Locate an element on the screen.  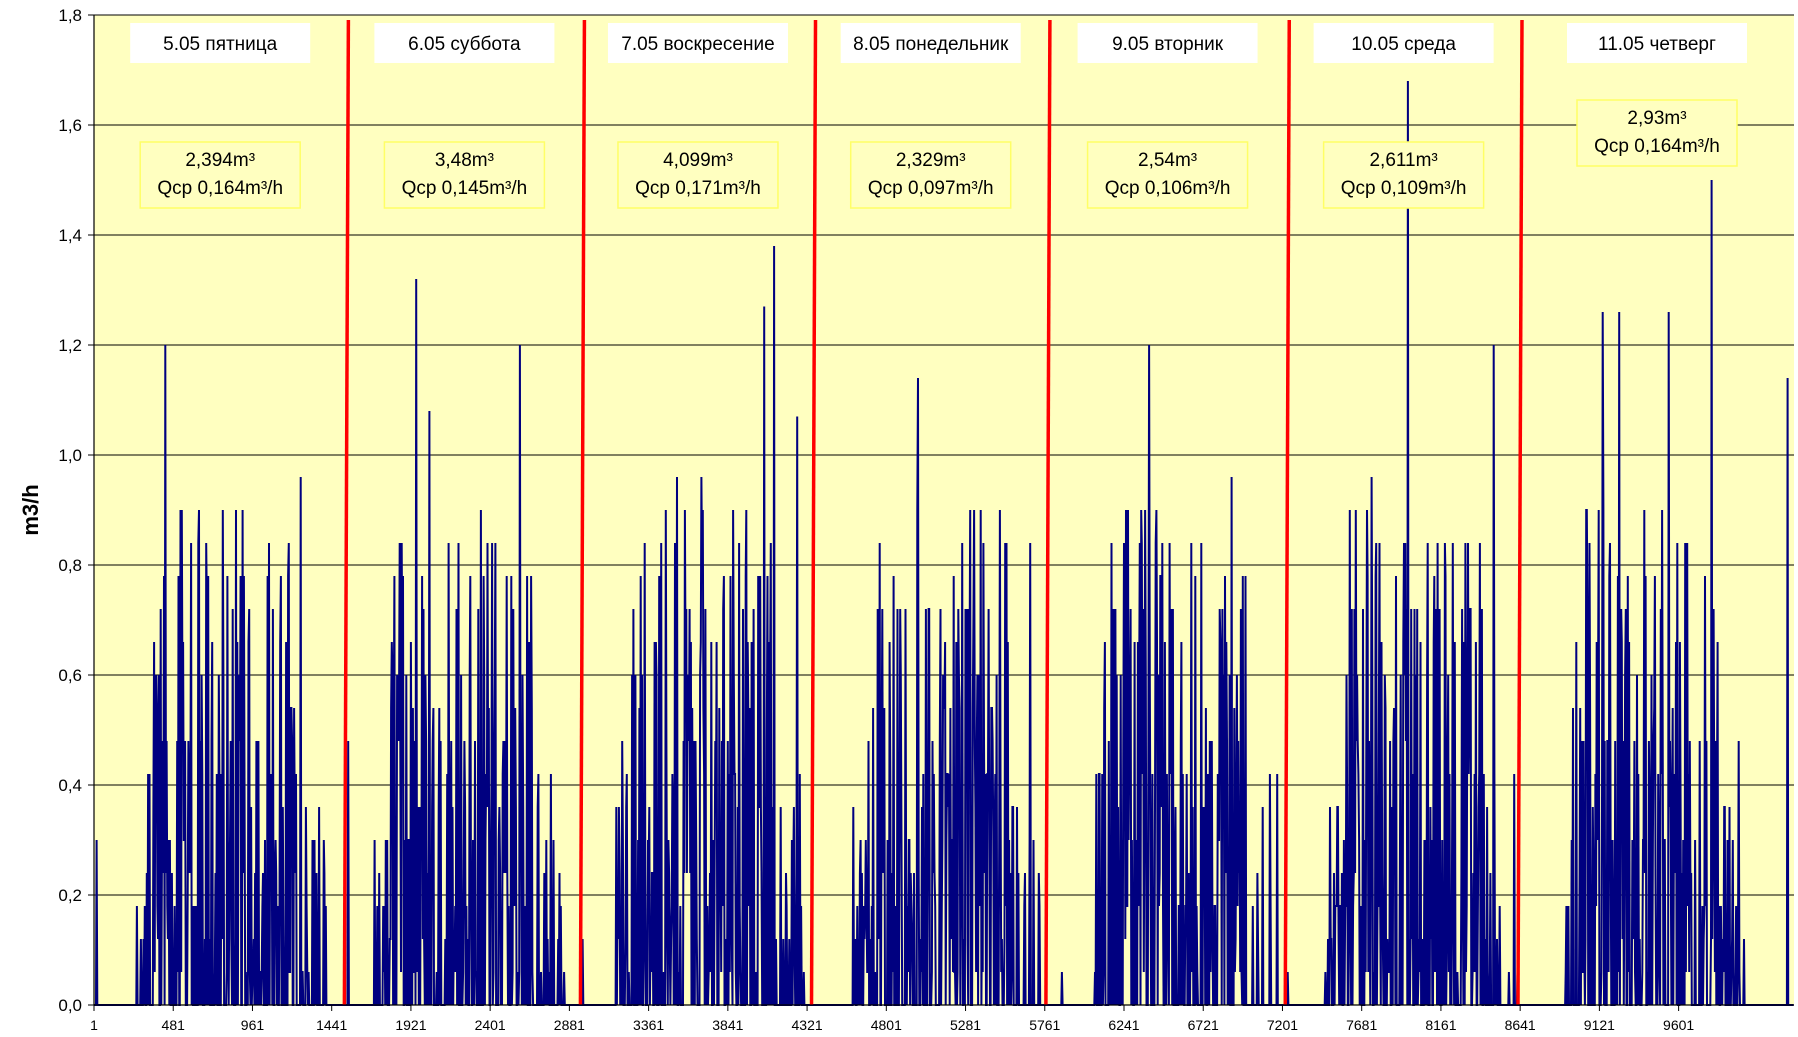
annotation-volume: 2,54m³ is located at coordinates (1167, 160).